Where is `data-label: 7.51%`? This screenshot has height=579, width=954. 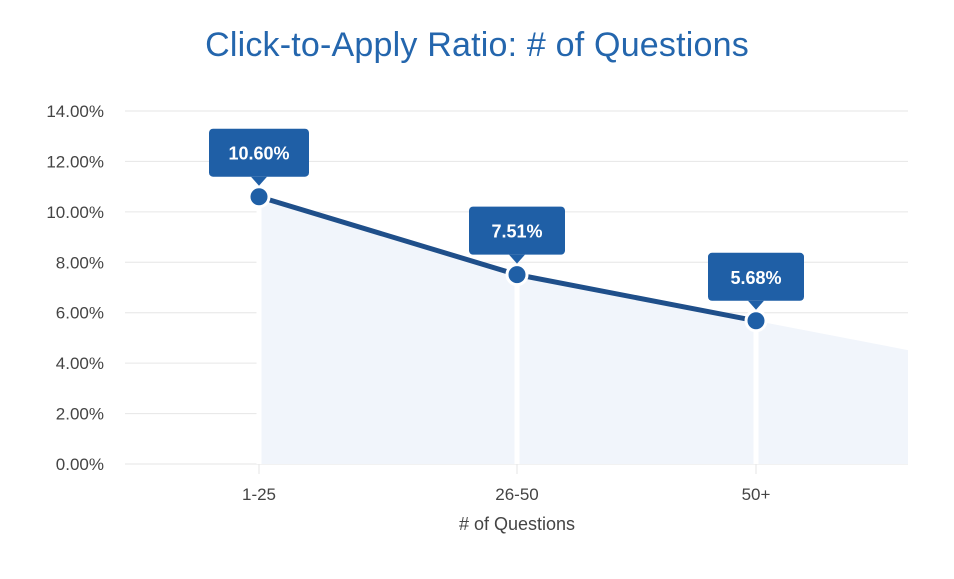
data-label: 7.51% is located at coordinates (516, 232).